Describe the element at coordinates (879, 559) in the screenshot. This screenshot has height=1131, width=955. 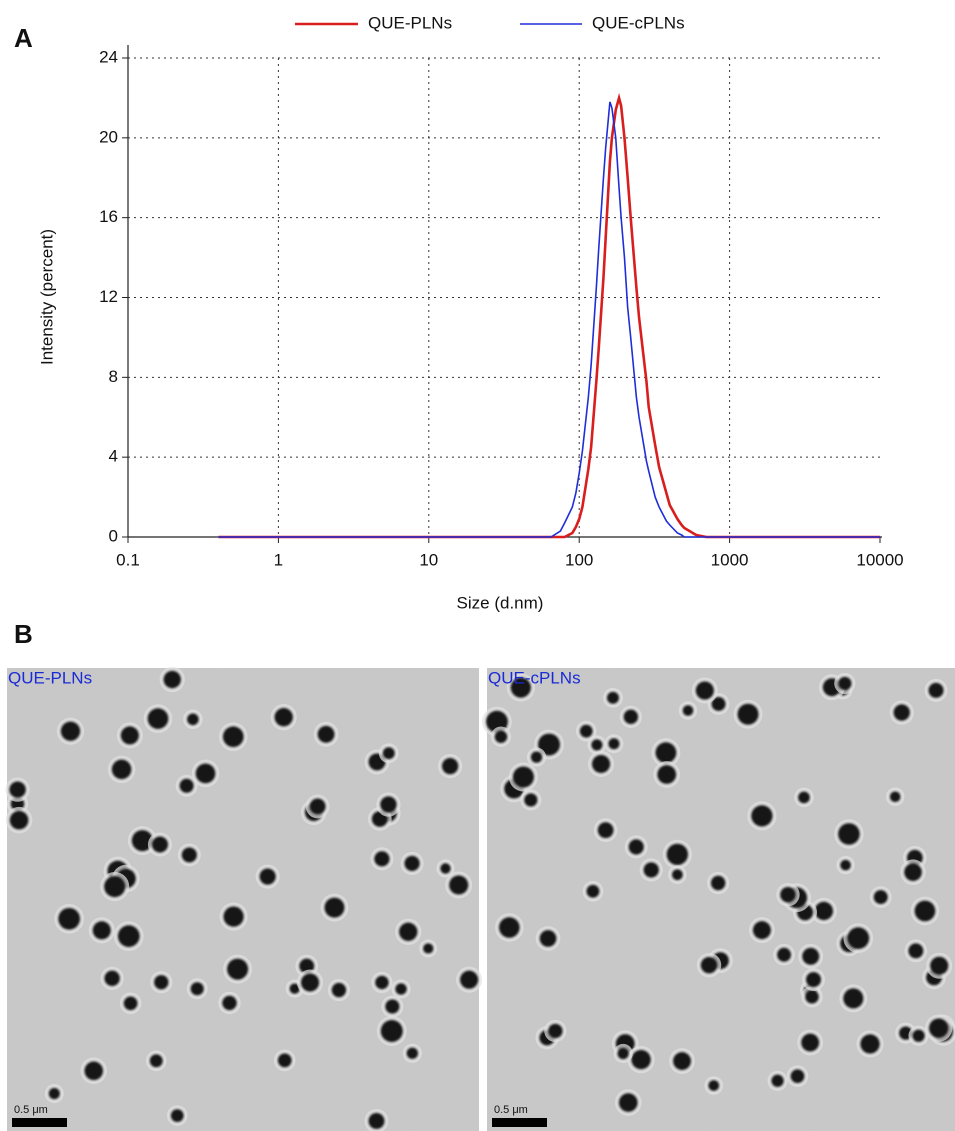
I see `x-tick-label: 10000` at that location.